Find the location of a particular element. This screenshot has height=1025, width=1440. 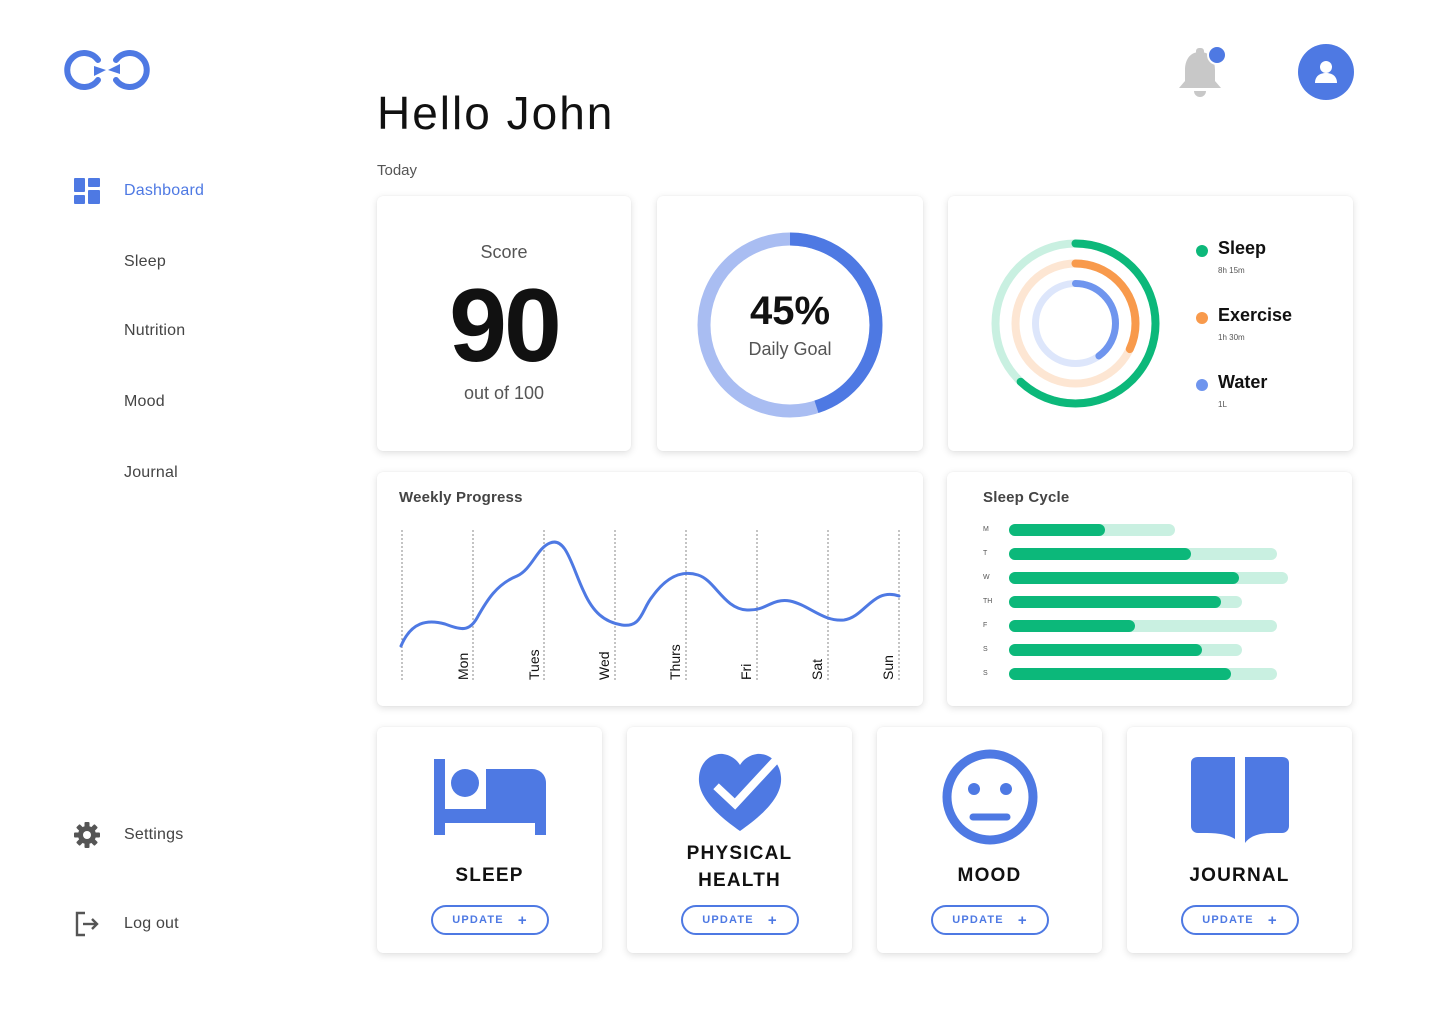

x-tick-label: Fri is located at coordinates (746, 672).